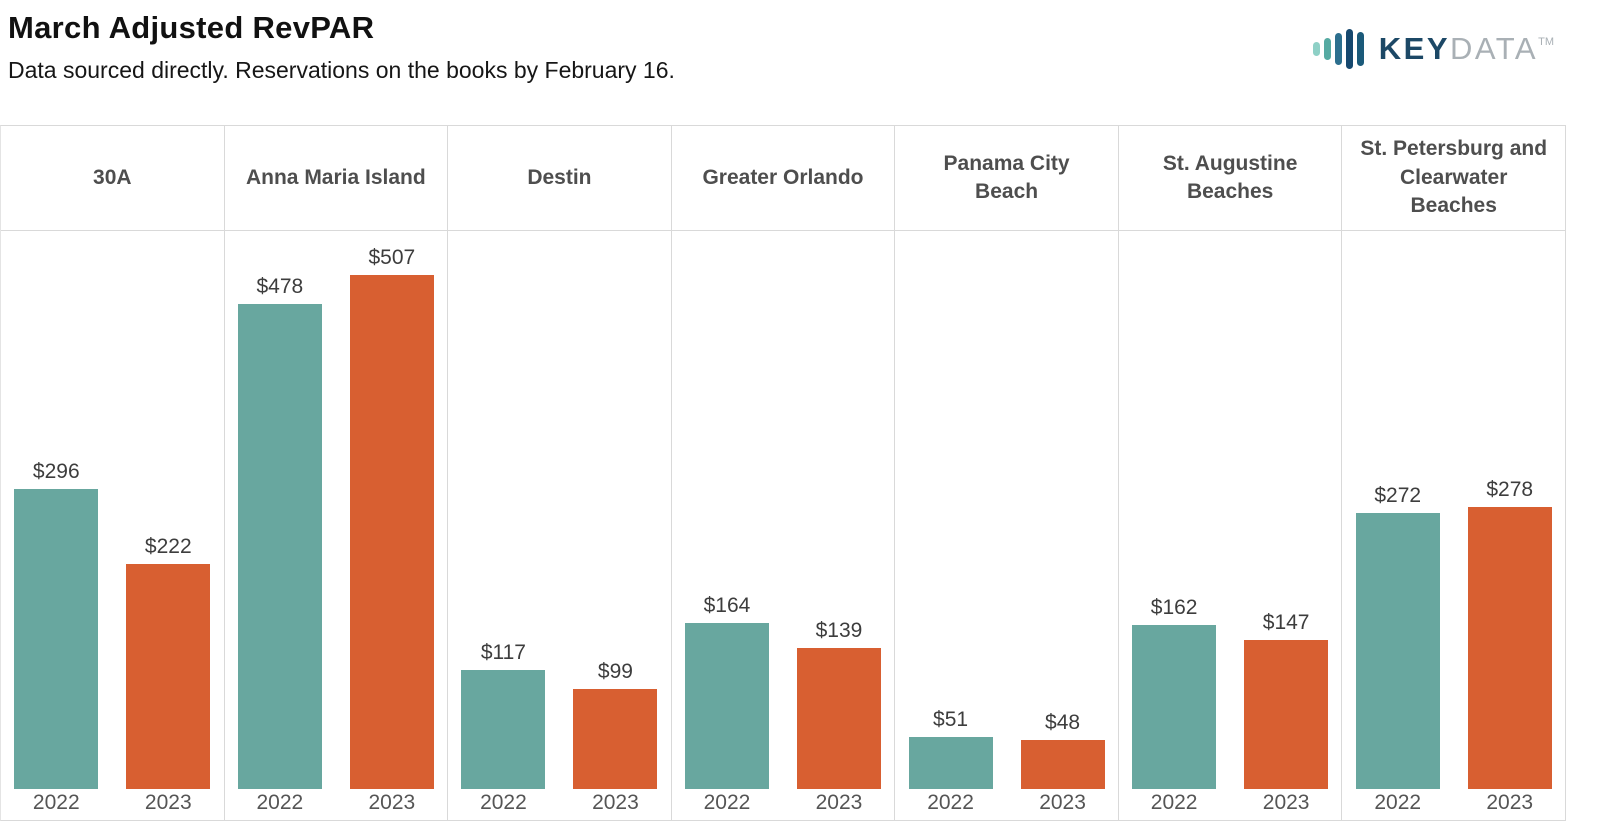 This screenshot has width=1600, height=838. I want to click on logo-text-data: DATA, so click(1494, 48).